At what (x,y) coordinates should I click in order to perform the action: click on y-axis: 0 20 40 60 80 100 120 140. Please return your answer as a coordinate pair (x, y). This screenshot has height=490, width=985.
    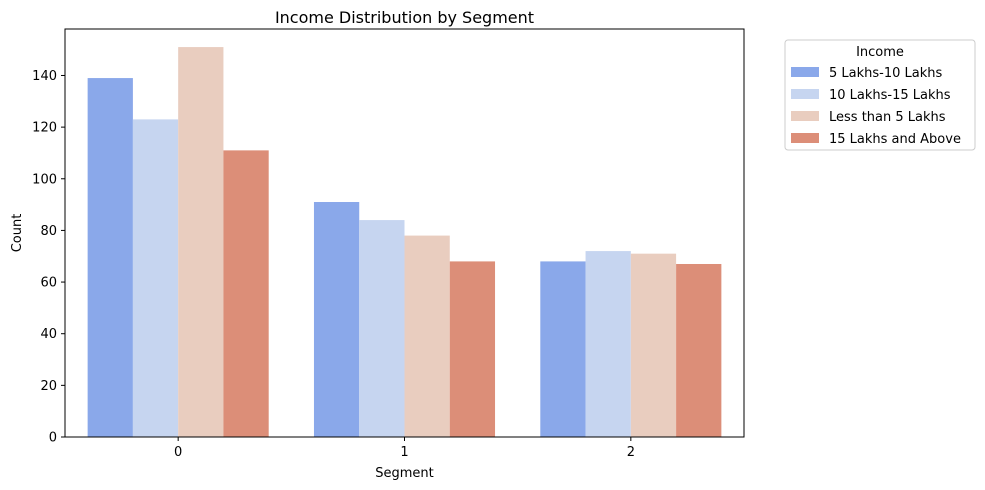
    Looking at the image, I should click on (48, 257).